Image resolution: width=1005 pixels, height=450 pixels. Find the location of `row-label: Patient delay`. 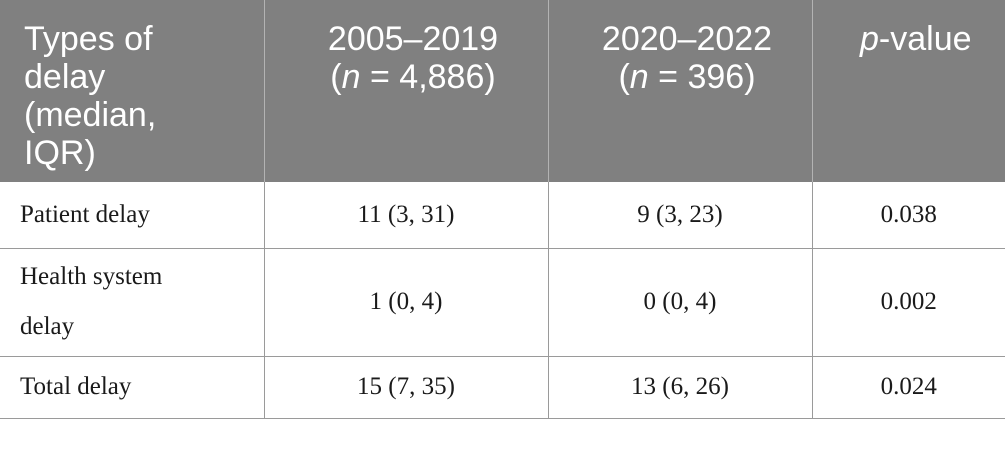

row-label: Patient delay is located at coordinates (132, 215).